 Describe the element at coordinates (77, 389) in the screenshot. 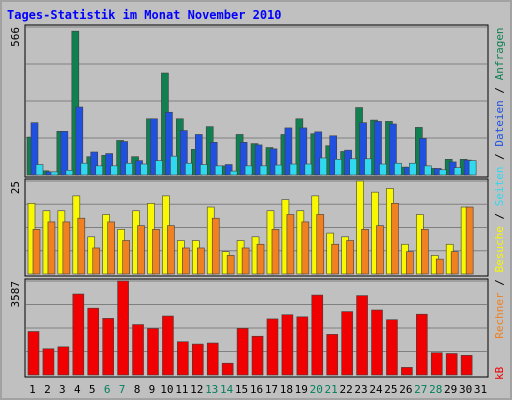

I see `x-tick-label: 4` at that location.